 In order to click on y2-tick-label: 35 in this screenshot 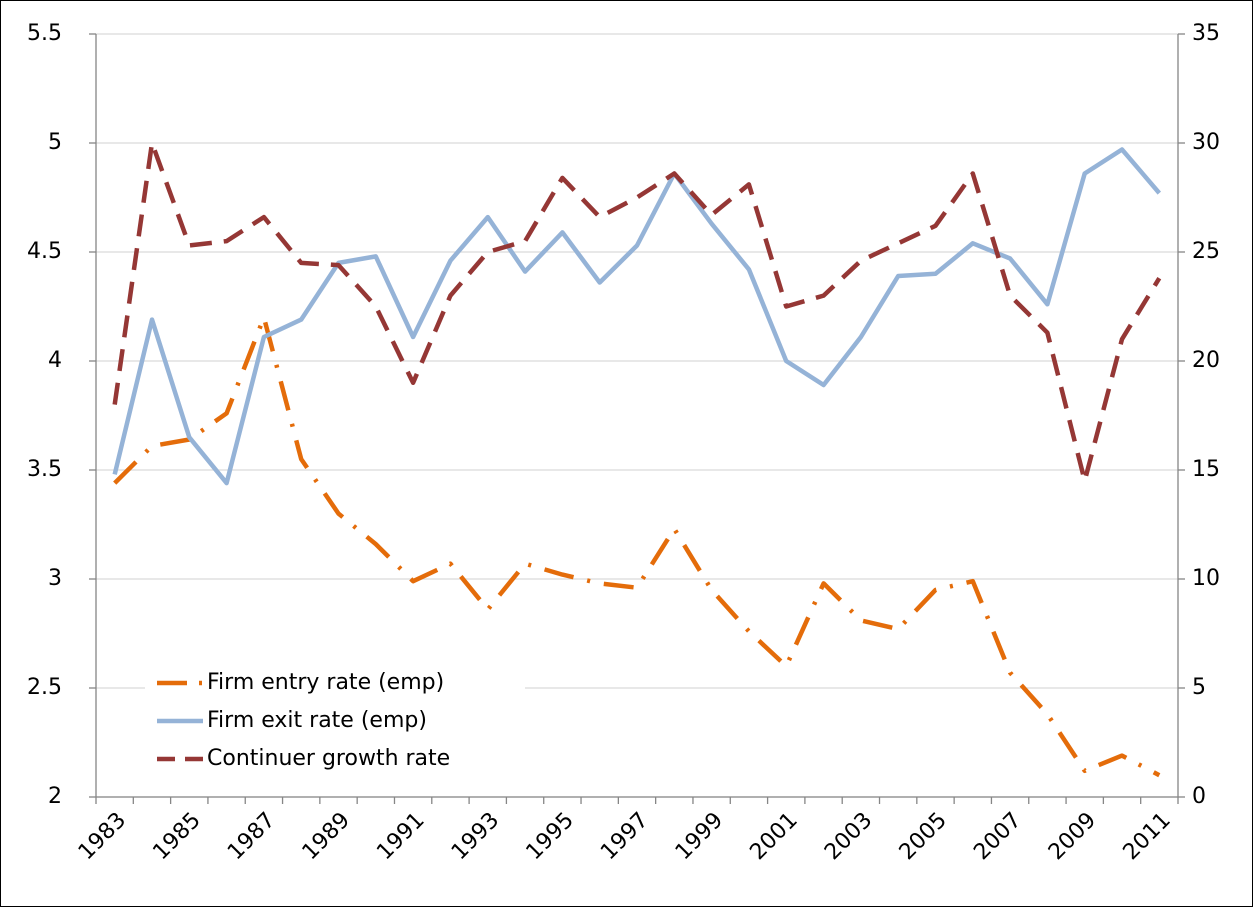, I will do `click(1206, 33)`.